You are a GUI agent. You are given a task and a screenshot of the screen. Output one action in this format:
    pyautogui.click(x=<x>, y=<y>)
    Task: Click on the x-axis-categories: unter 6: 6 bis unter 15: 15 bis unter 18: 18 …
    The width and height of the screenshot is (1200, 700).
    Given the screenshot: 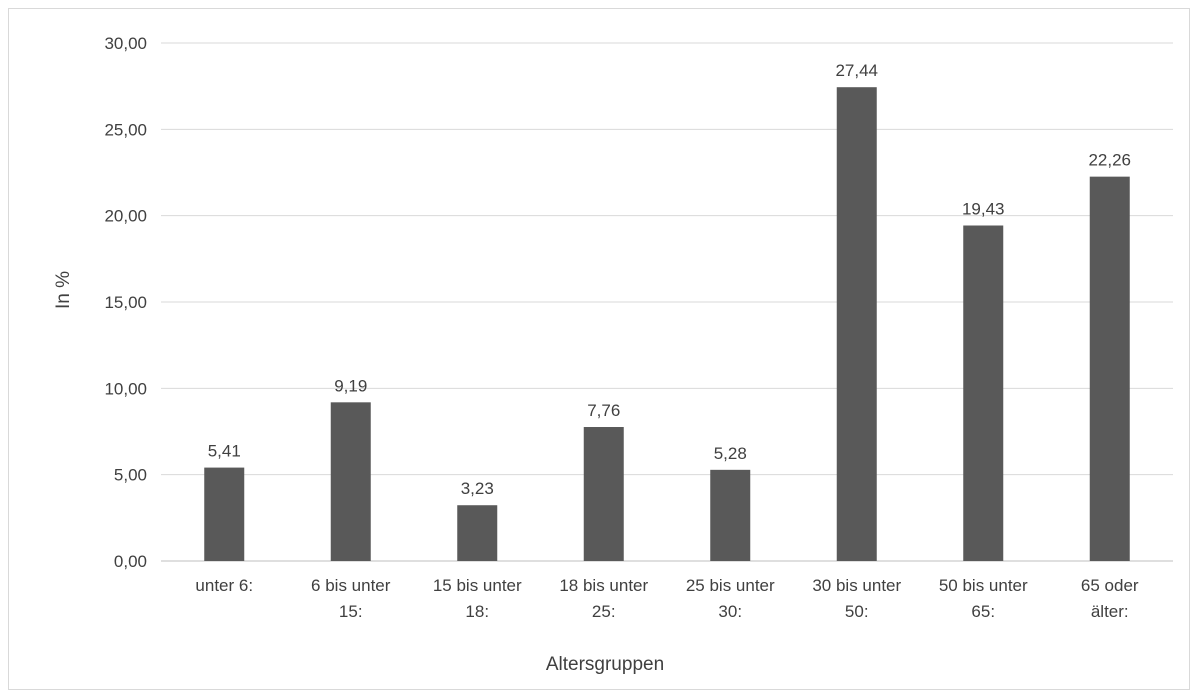 What is the action you would take?
    pyautogui.click(x=666, y=598)
    